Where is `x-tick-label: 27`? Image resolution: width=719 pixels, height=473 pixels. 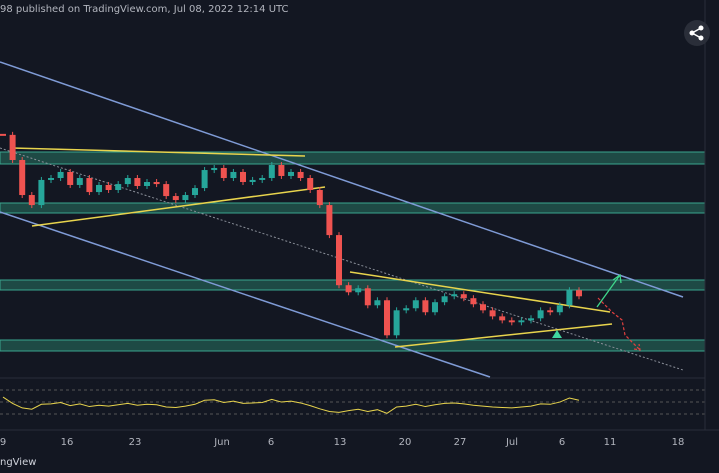 x-tick-label: 27 is located at coordinates (460, 442).